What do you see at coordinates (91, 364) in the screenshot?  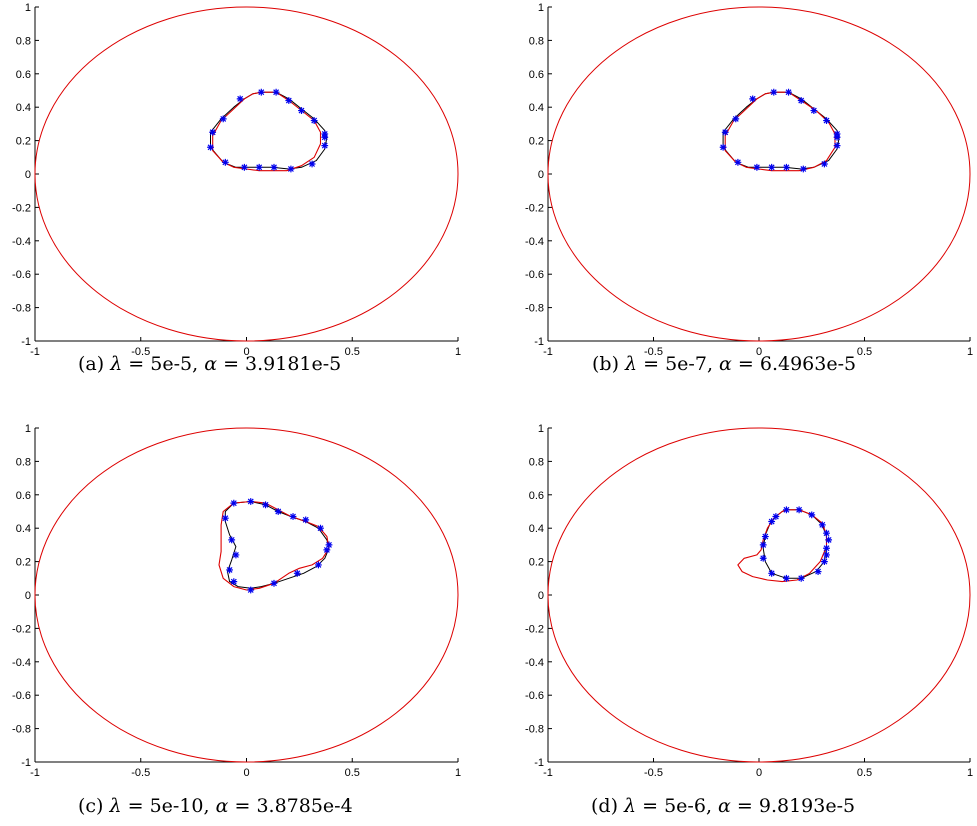 I see `caption-a-tag: (a)` at bounding box center [91, 364].